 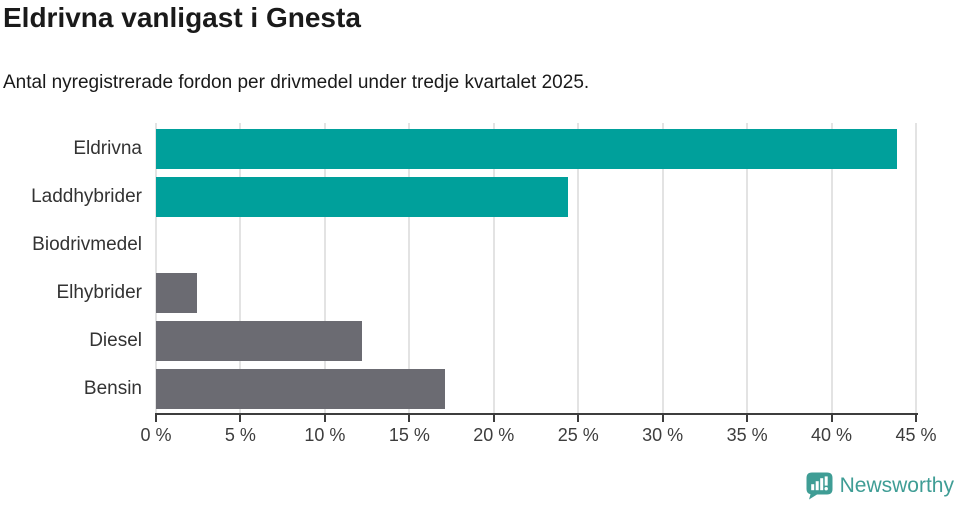 What do you see at coordinates (916, 435) in the screenshot?
I see `axis-tick-label: 45 %` at bounding box center [916, 435].